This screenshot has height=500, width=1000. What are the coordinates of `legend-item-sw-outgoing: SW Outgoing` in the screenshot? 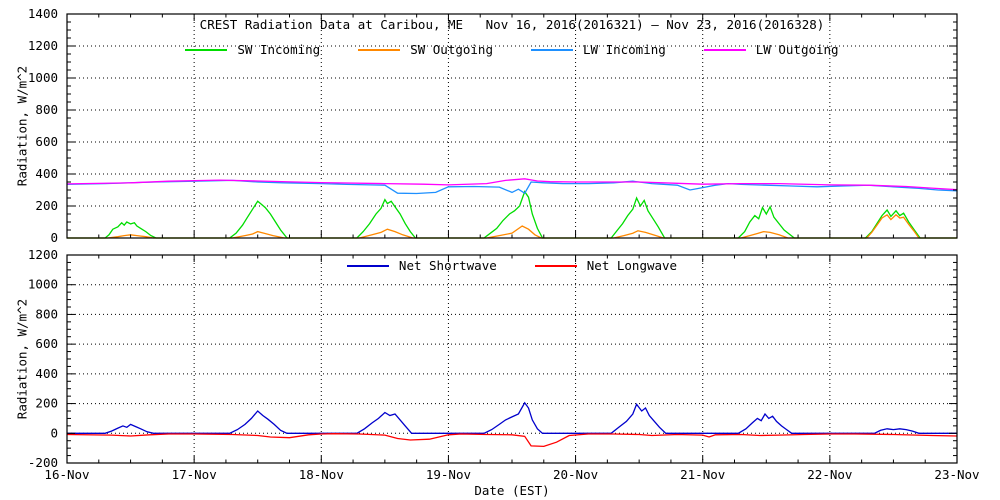 It's located at (425, 49).